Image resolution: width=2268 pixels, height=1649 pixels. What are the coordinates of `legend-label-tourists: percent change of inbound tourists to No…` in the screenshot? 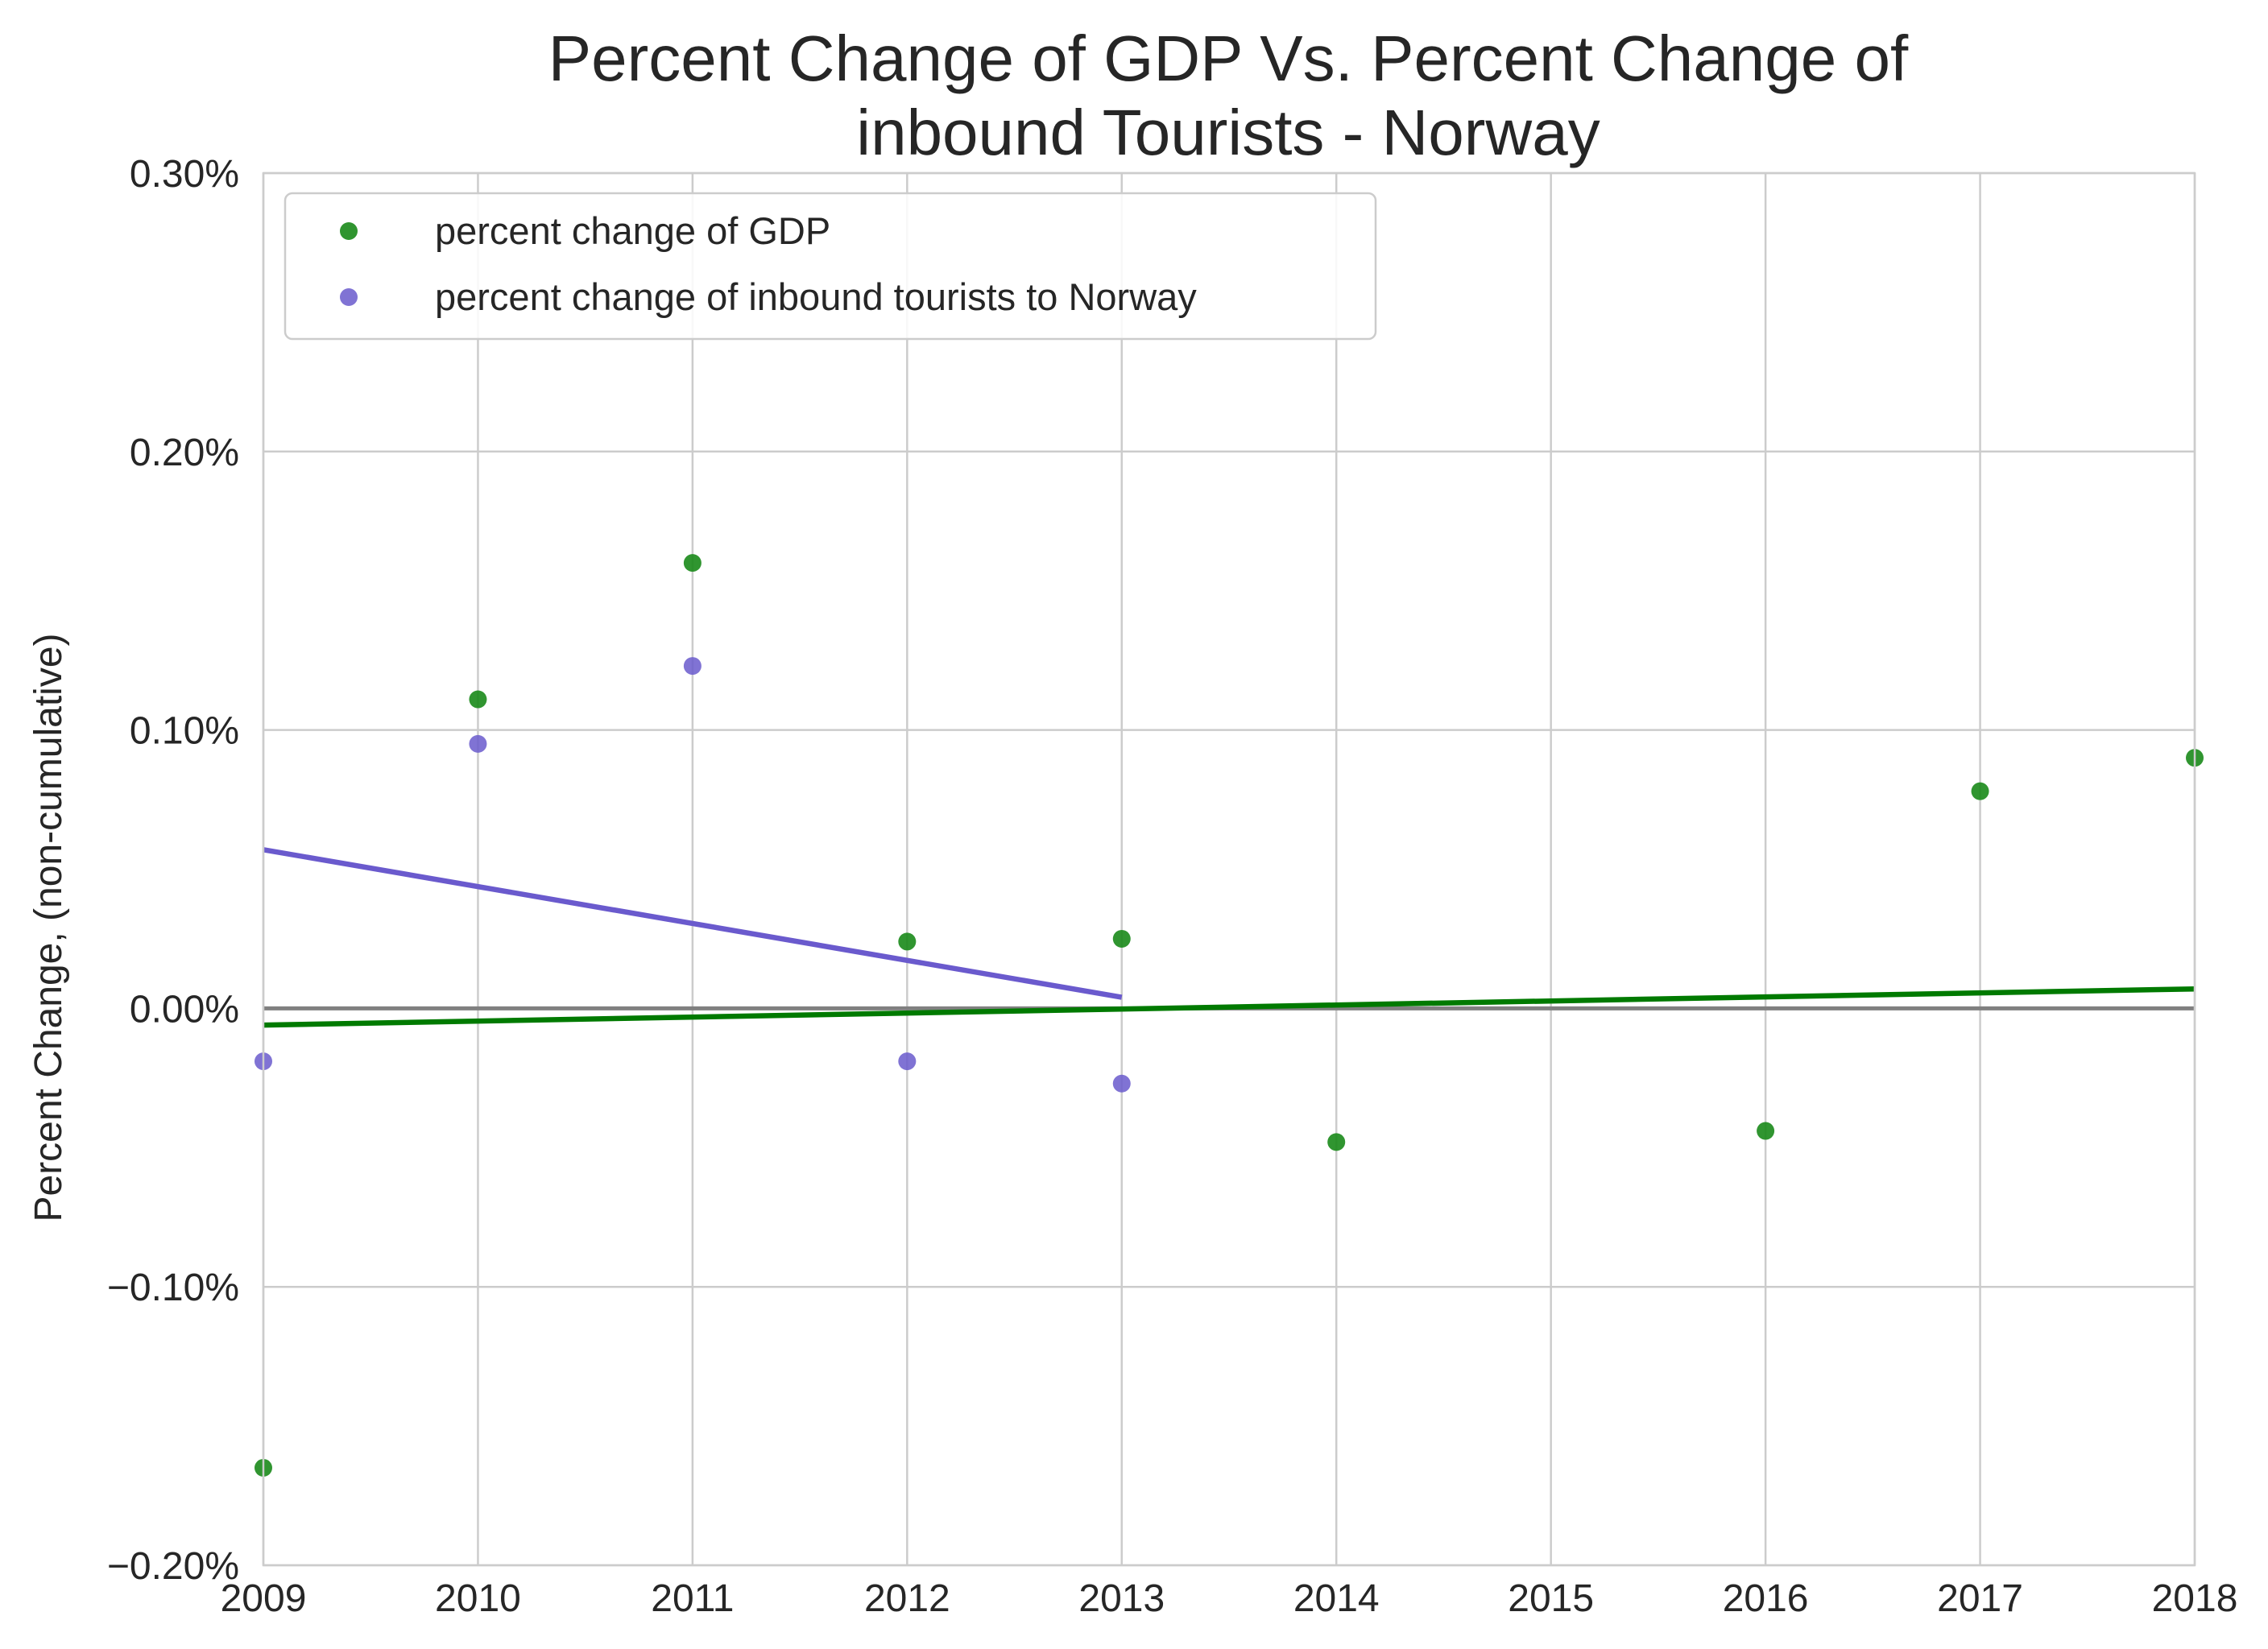 It's located at (816, 296).